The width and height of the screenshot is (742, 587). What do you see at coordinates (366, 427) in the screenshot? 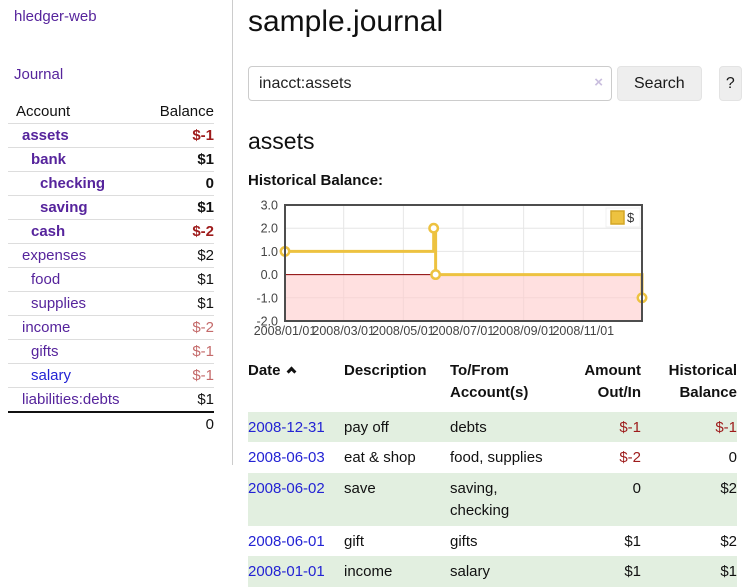
I see `transaction-description: pay off` at bounding box center [366, 427].